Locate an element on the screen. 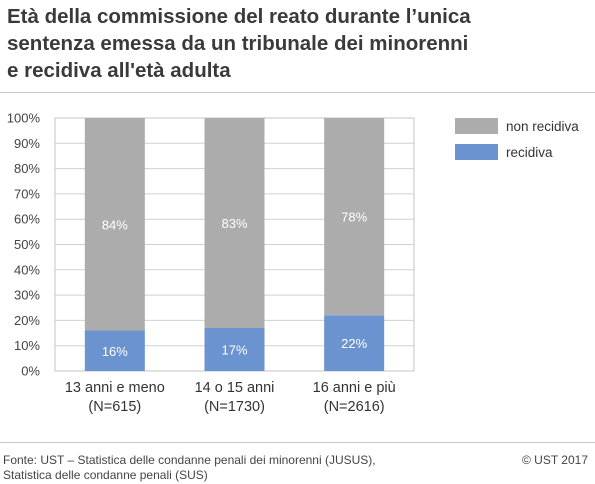 The width and height of the screenshot is (595, 484). y-tick-label: 90% is located at coordinates (27, 143).